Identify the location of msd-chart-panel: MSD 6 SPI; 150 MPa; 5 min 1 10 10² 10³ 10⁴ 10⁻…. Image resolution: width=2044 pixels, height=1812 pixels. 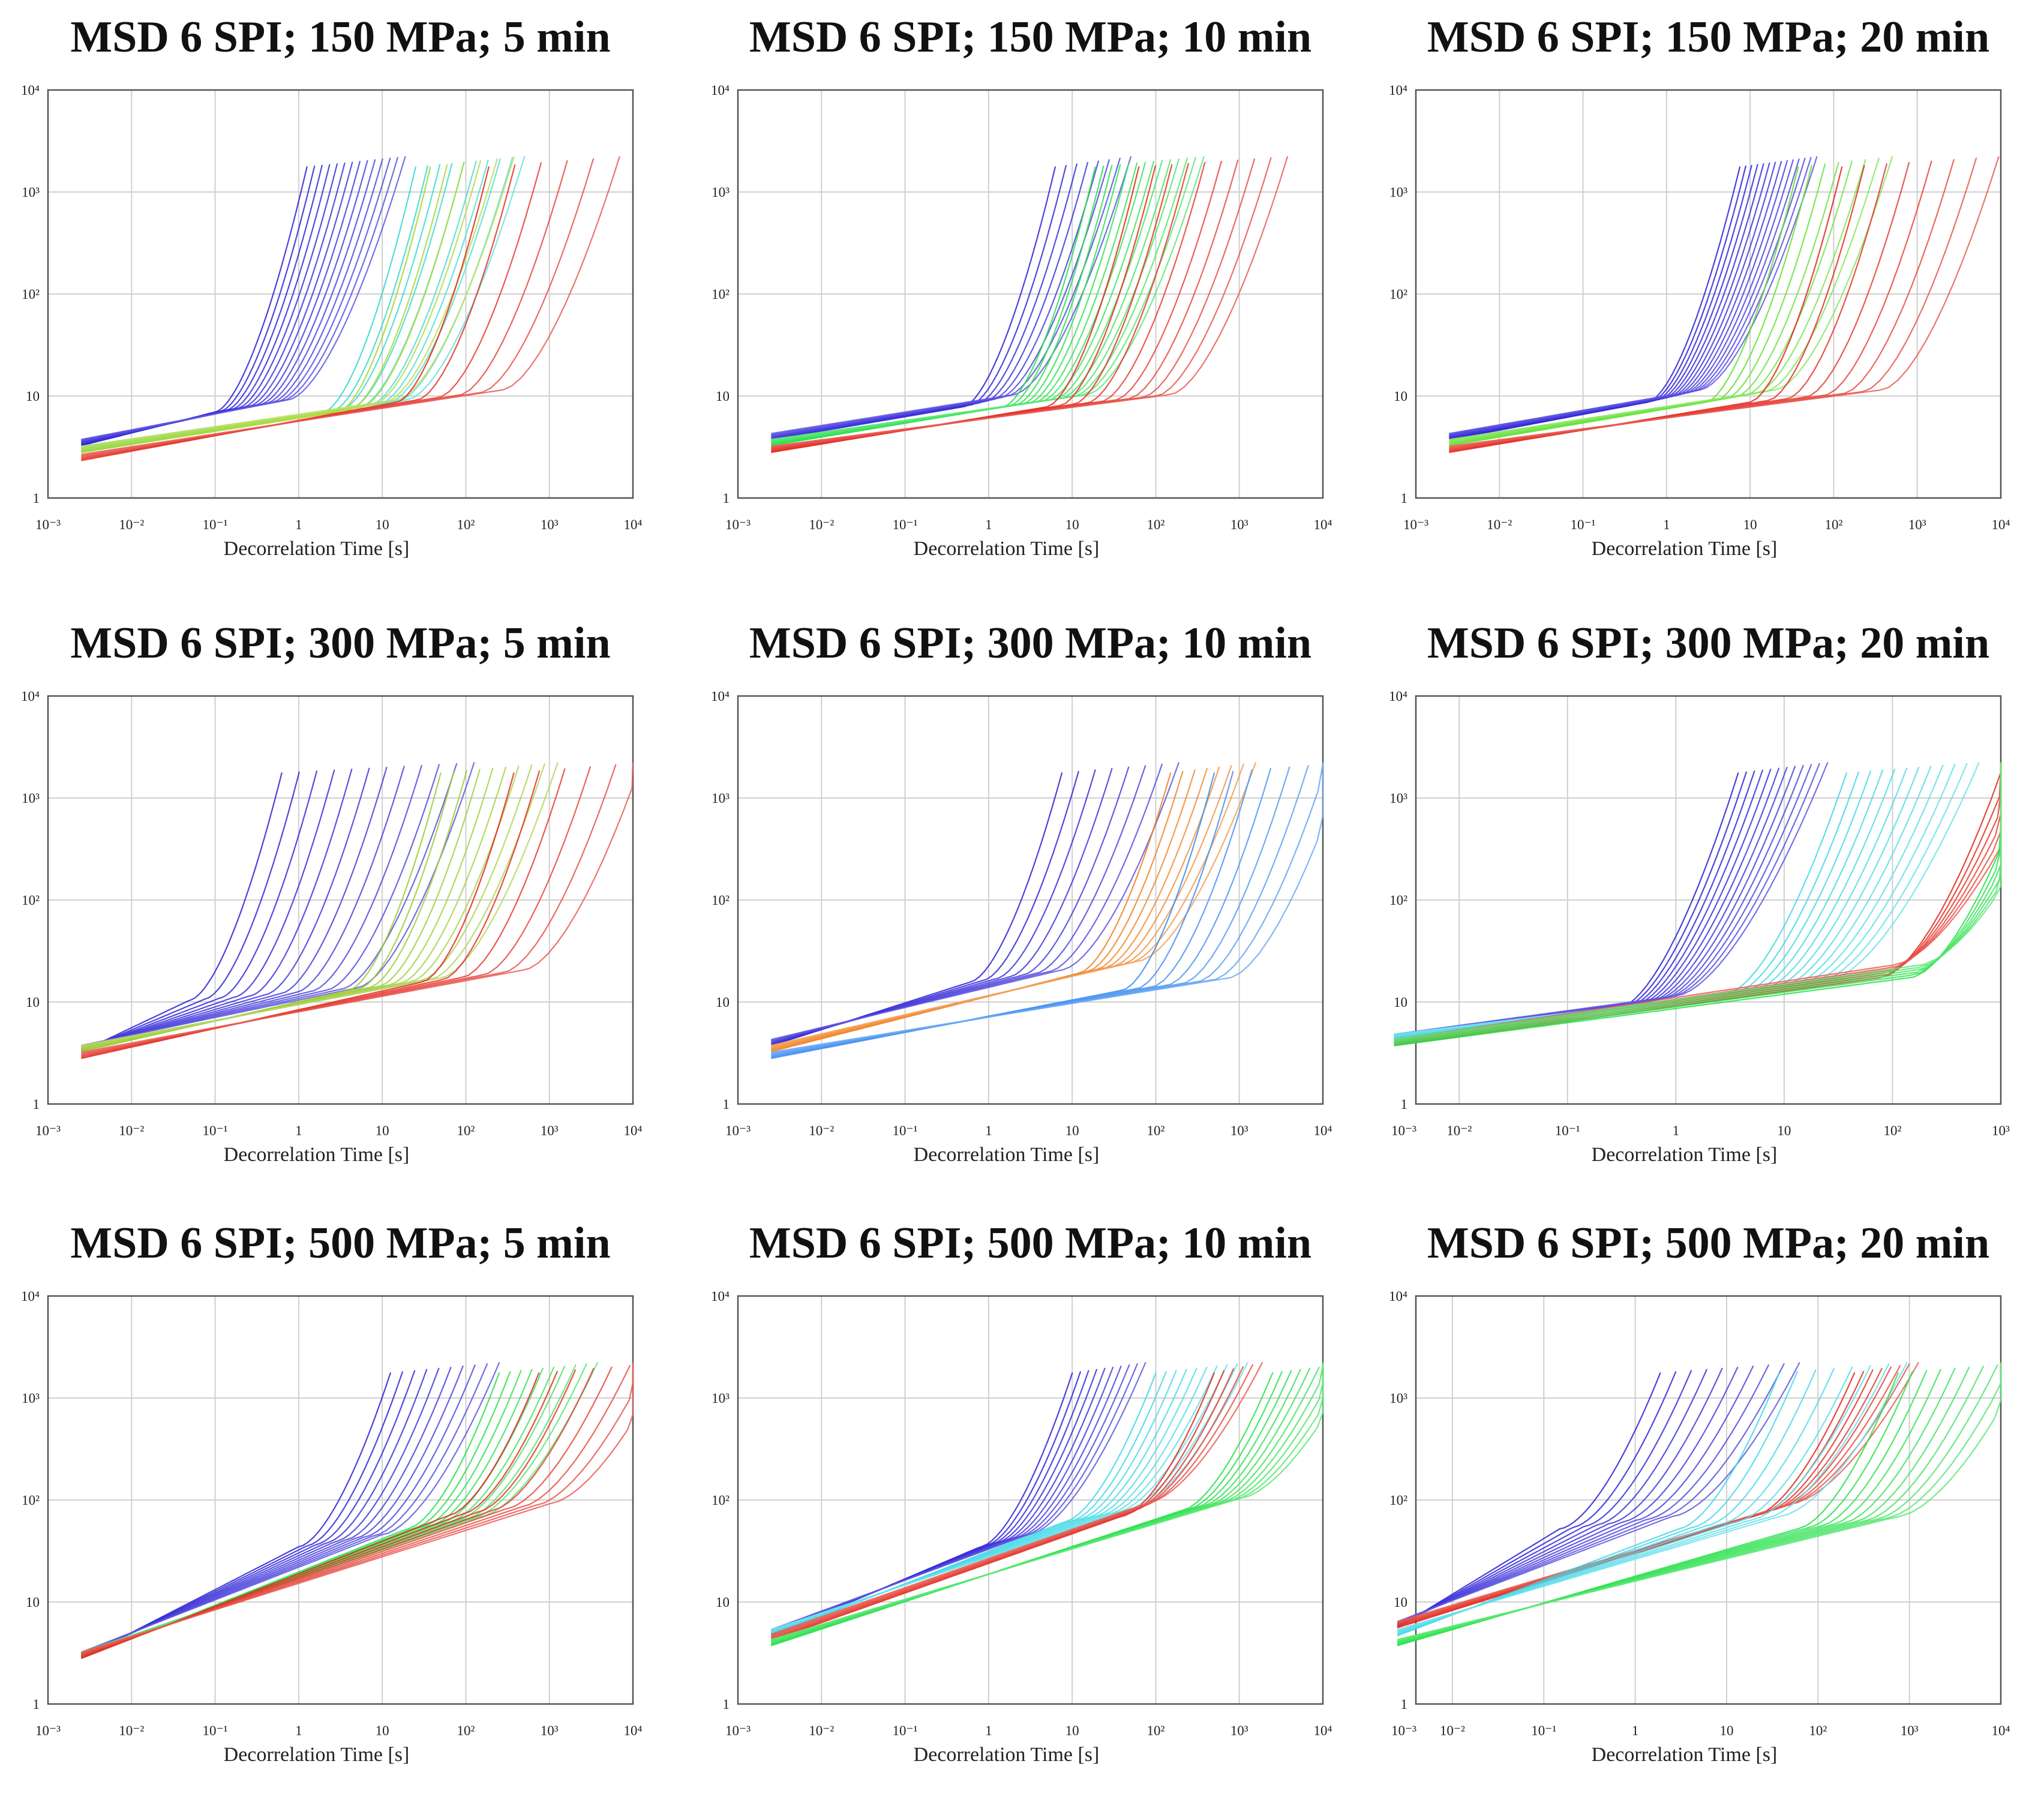
(345, 309).